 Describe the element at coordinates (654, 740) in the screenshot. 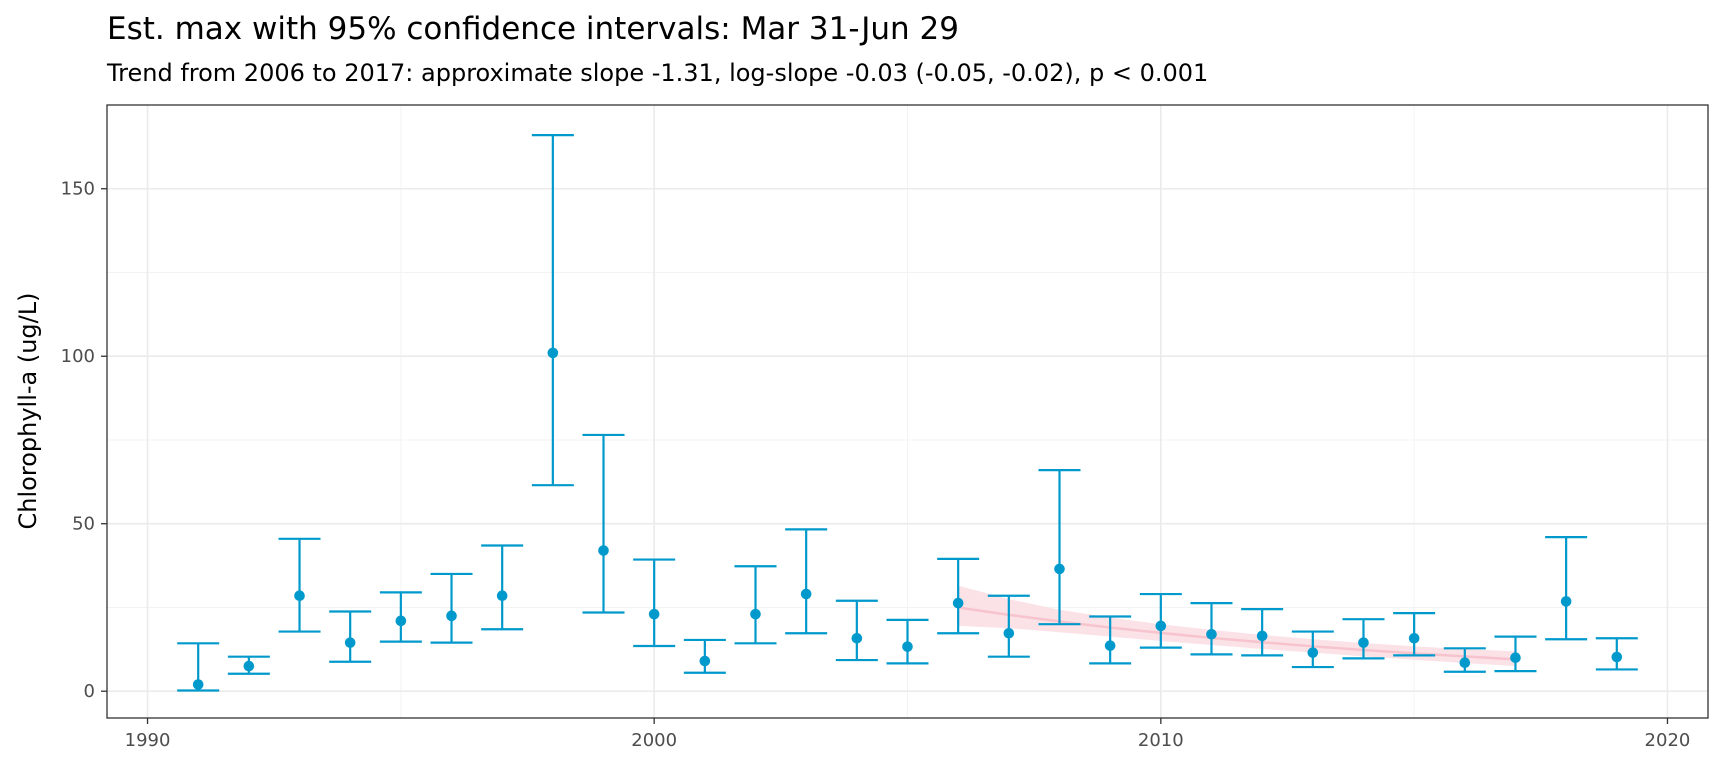

I see `x-tick-label: 2000` at that location.